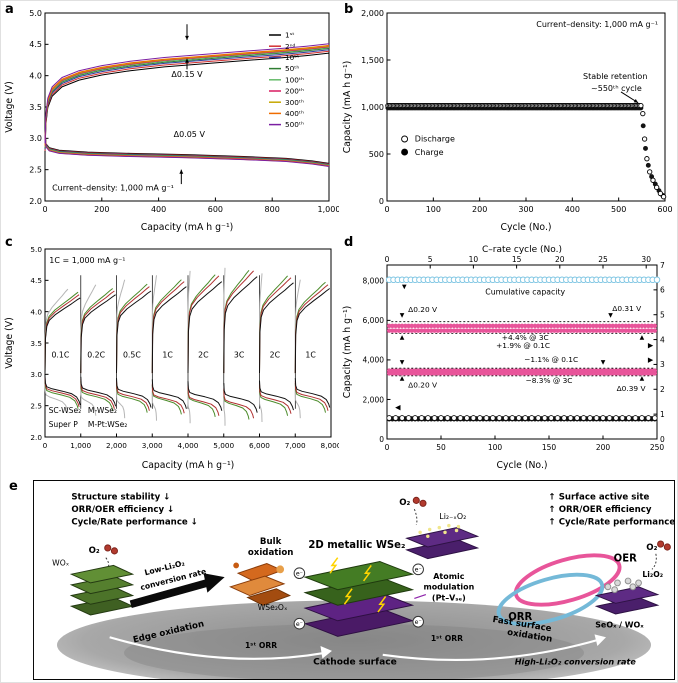  What do you see at coordinates (654, 561) in the screenshot?
I see `o2-to-seox-arrow` at bounding box center [654, 561].